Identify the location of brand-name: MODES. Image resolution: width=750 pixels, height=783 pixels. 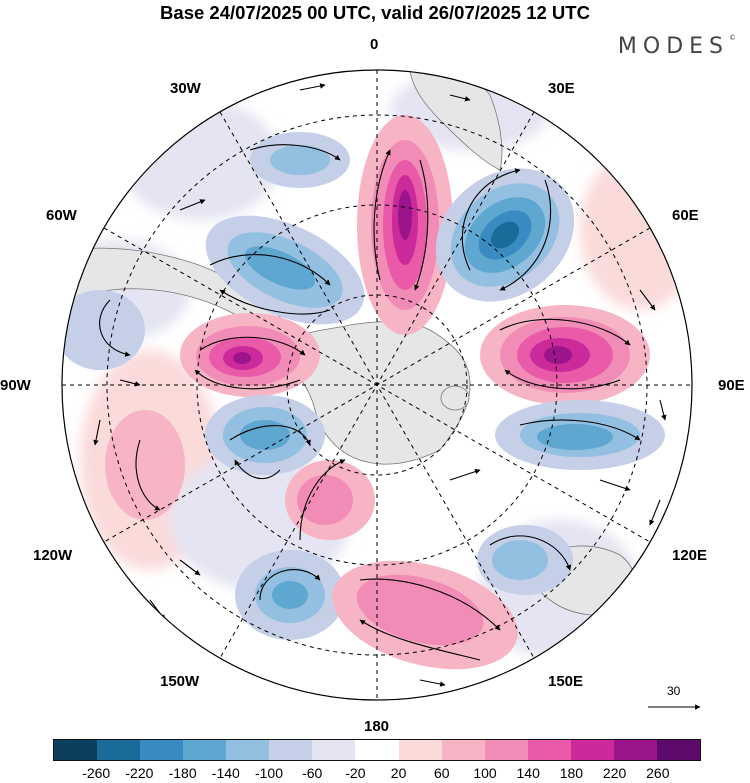
(673, 46).